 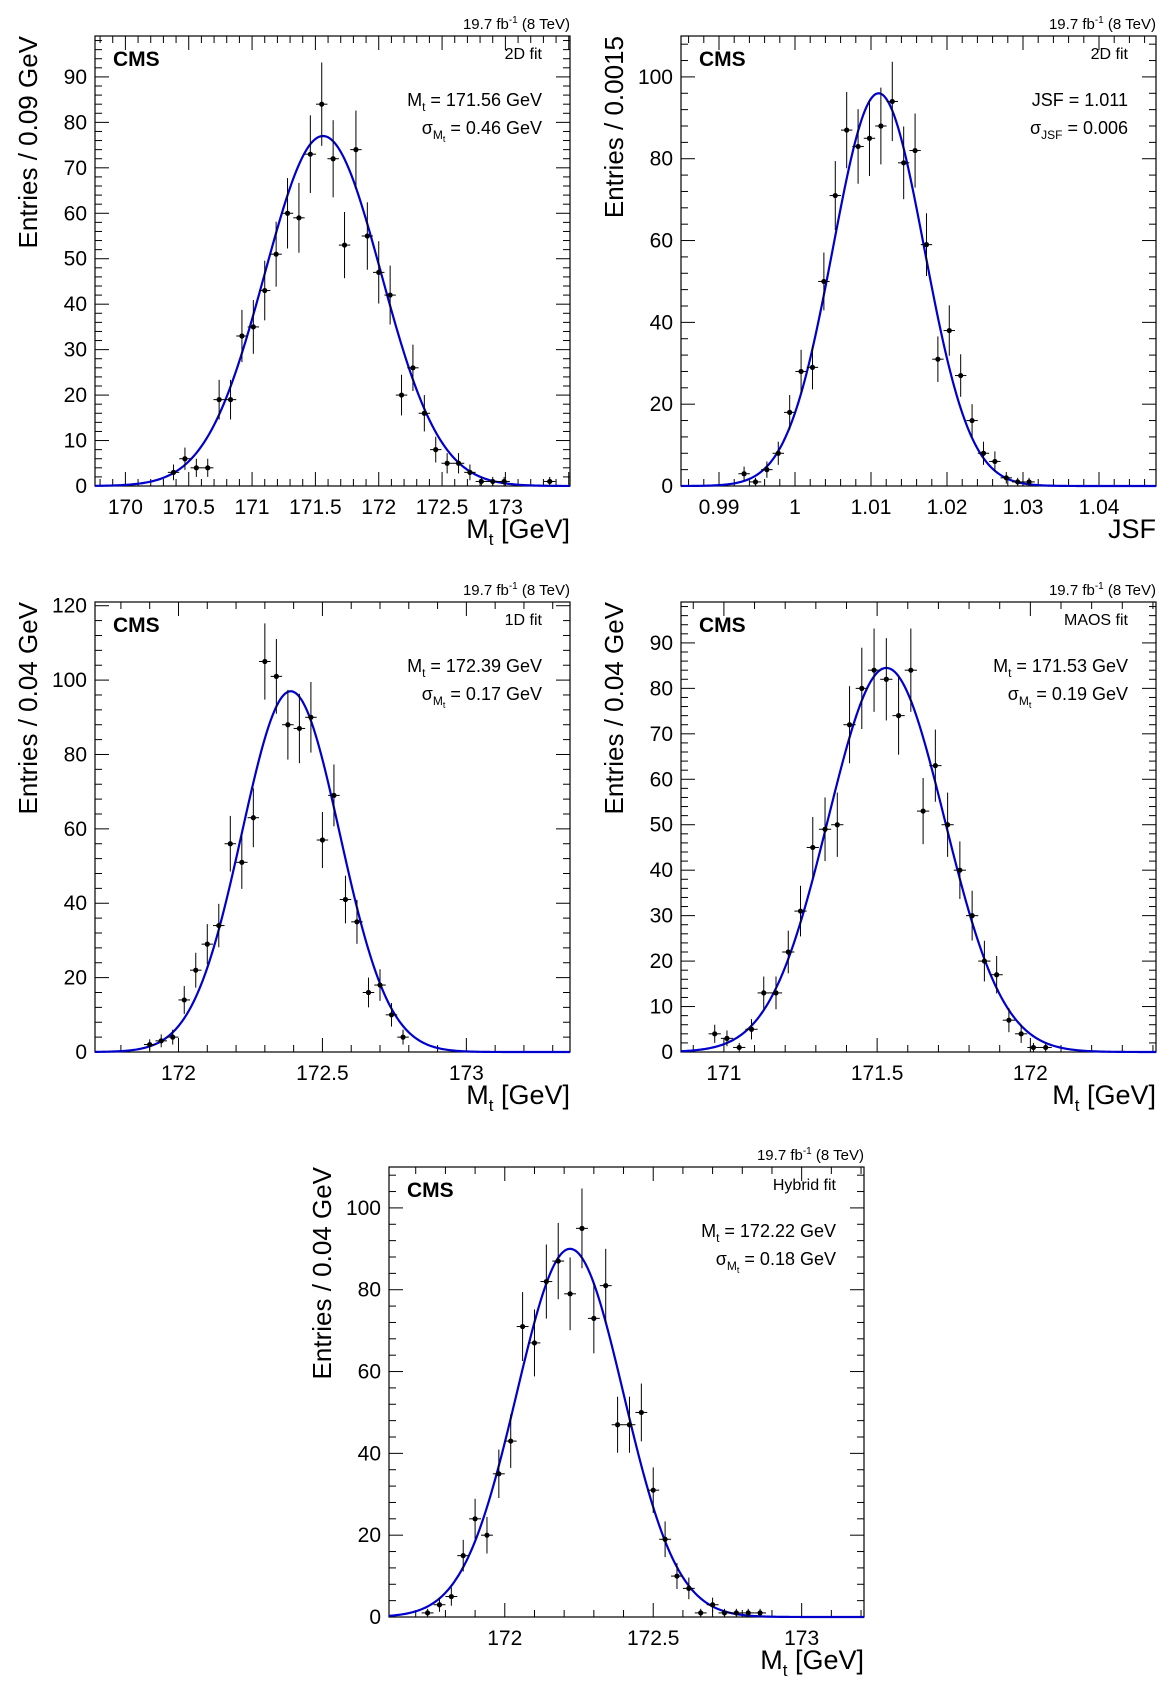 I want to click on fit-type-label: MAOS fit, so click(x=1096, y=620).